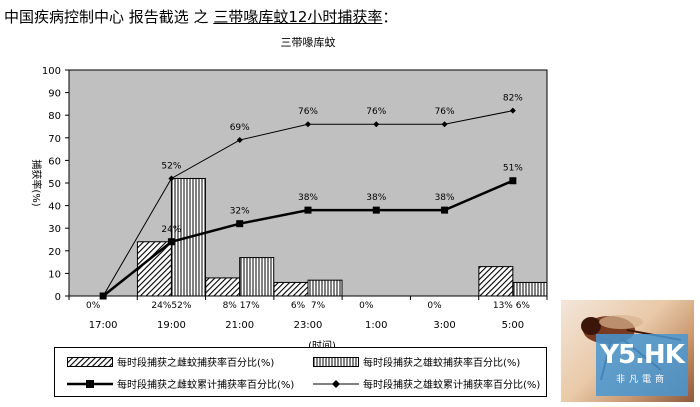  Describe the element at coordinates (54, 116) in the screenshot. I see `y-tick-label: 80` at that location.